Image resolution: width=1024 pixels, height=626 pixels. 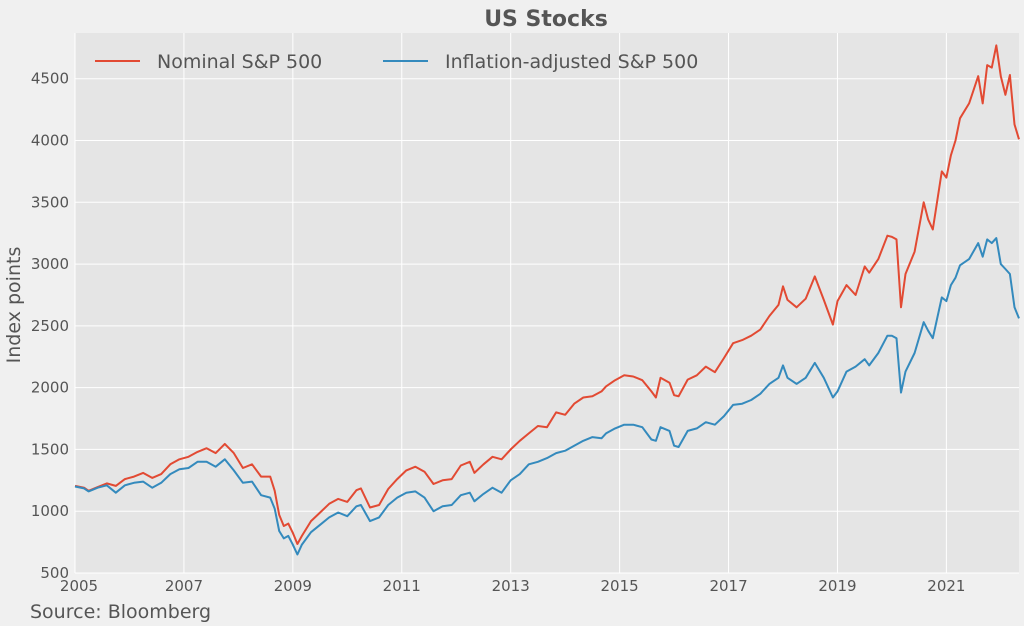 What do you see at coordinates (50, 449) in the screenshot?
I see `y-tick-label: 1500` at bounding box center [50, 449].